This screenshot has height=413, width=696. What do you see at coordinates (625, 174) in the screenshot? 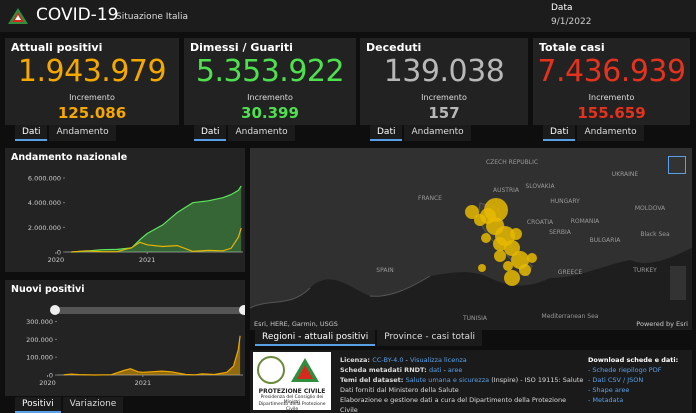
I see `map-label: UKRAINE` at bounding box center [625, 174].